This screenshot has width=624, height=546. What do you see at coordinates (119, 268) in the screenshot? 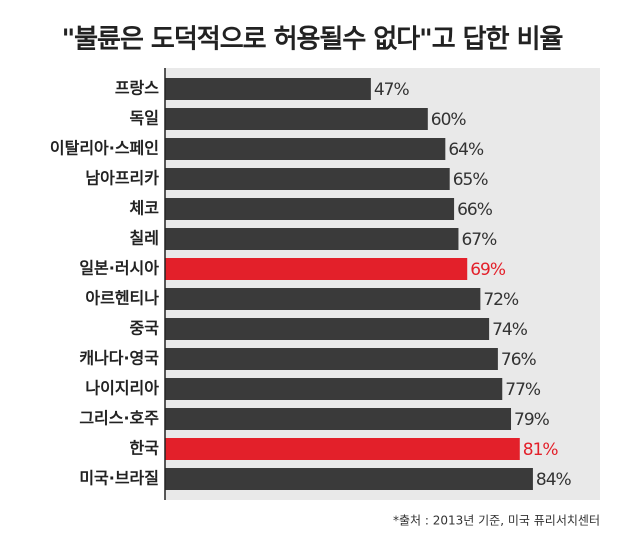
I see `category-label: 일본·러시아` at bounding box center [119, 268].